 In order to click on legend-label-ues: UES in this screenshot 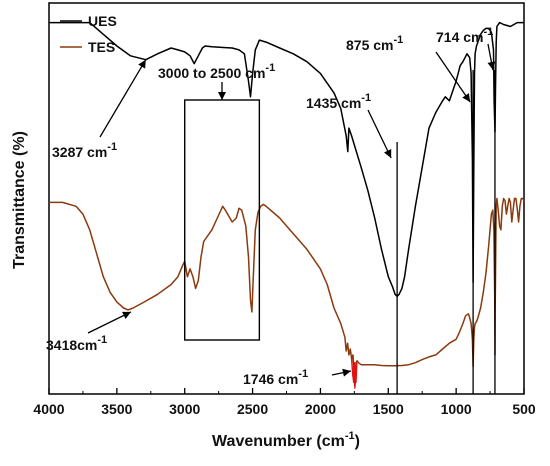, I will do `click(102, 21)`.